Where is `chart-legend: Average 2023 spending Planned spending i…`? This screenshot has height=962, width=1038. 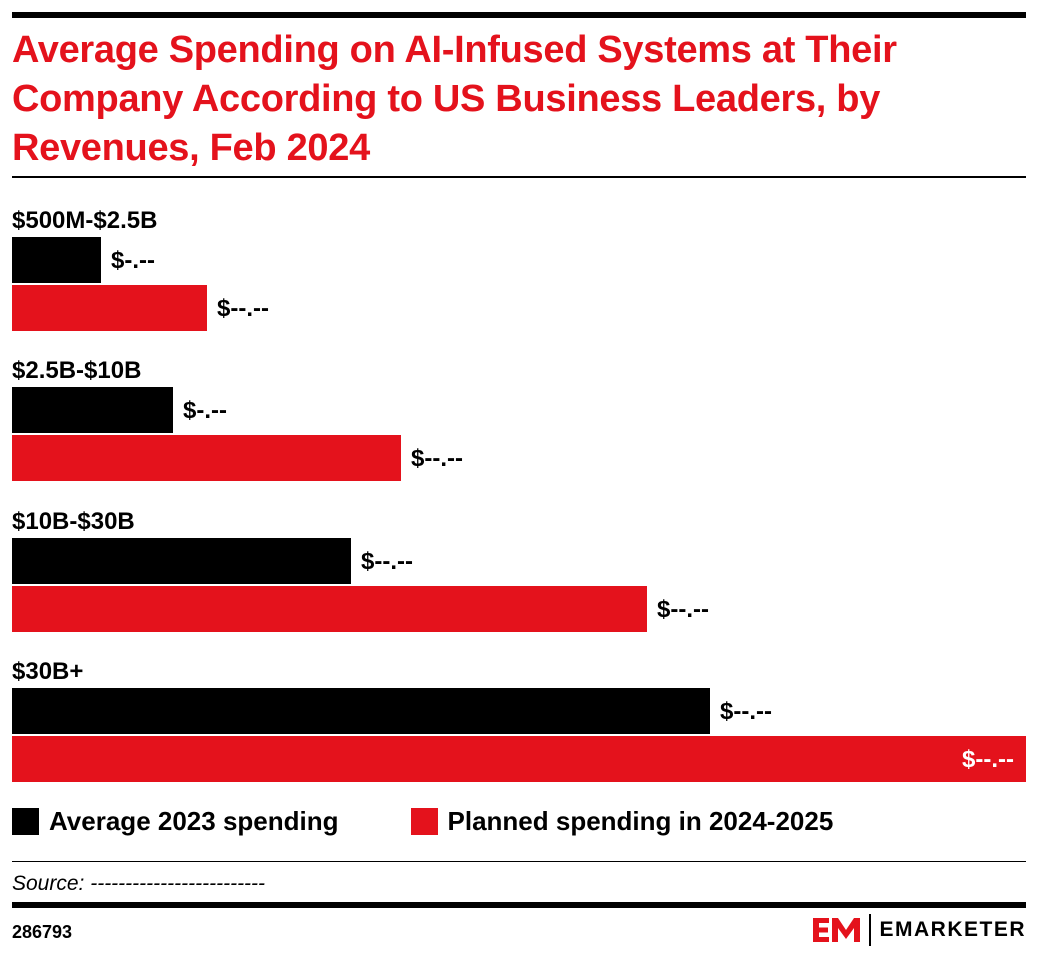
chart-legend: Average 2023 spending Planned spending i… is located at coordinates (458, 821).